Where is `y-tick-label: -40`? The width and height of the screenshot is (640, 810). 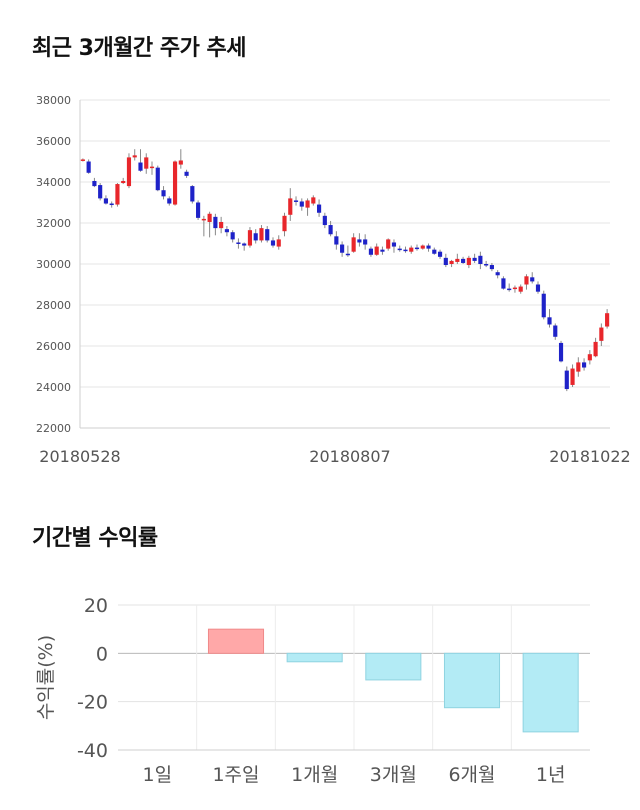 y-tick-label: -40 is located at coordinates (92, 751).